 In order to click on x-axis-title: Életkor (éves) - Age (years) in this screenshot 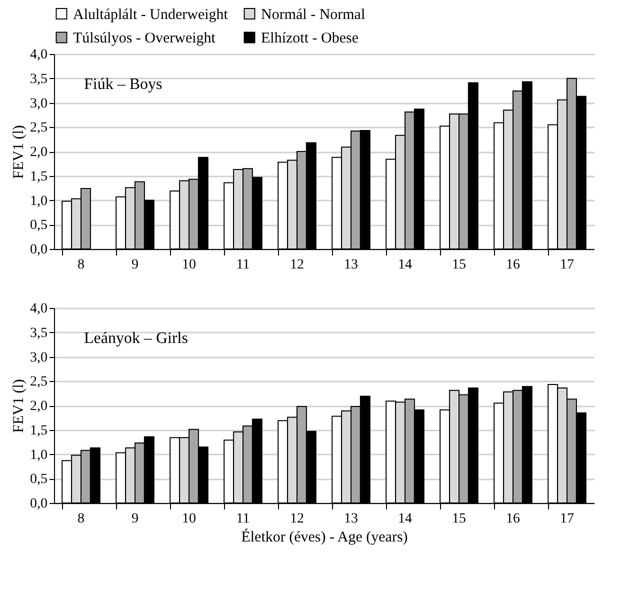, I will do `click(324, 537)`.